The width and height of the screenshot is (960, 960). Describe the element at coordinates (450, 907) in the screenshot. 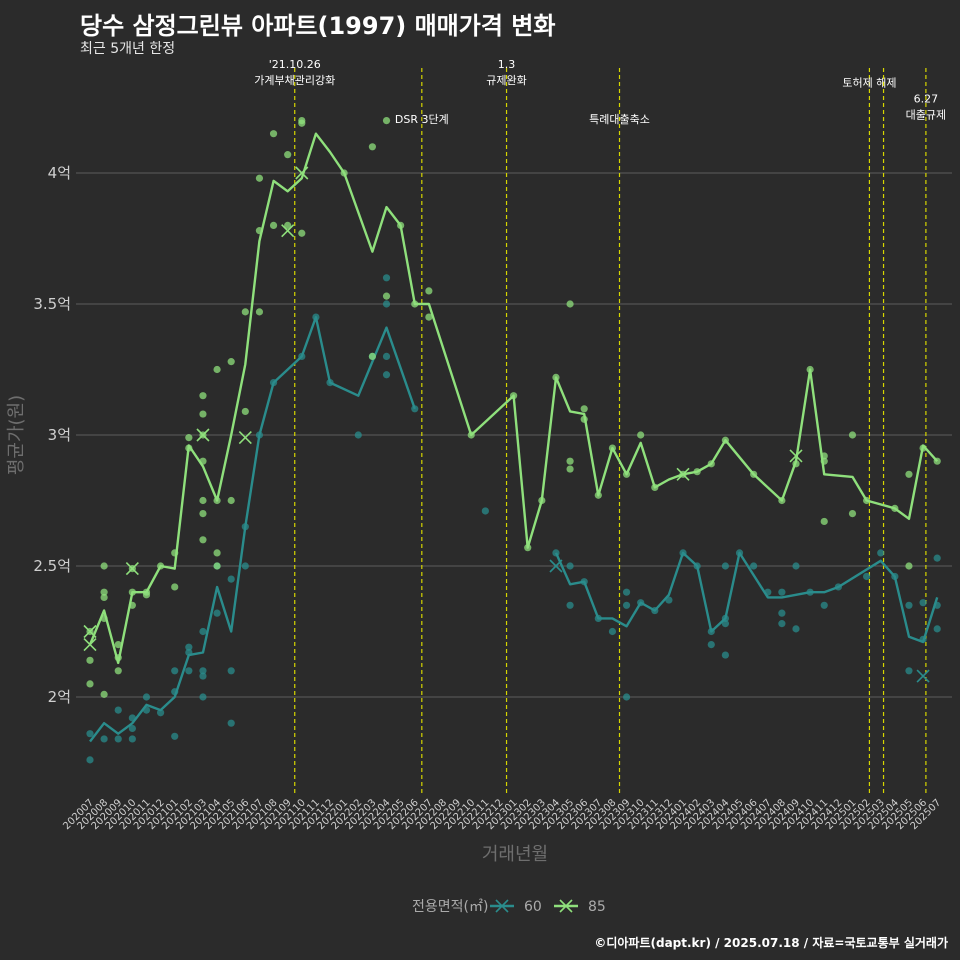

I see `legend-title: 전용면적(㎡)` at that location.